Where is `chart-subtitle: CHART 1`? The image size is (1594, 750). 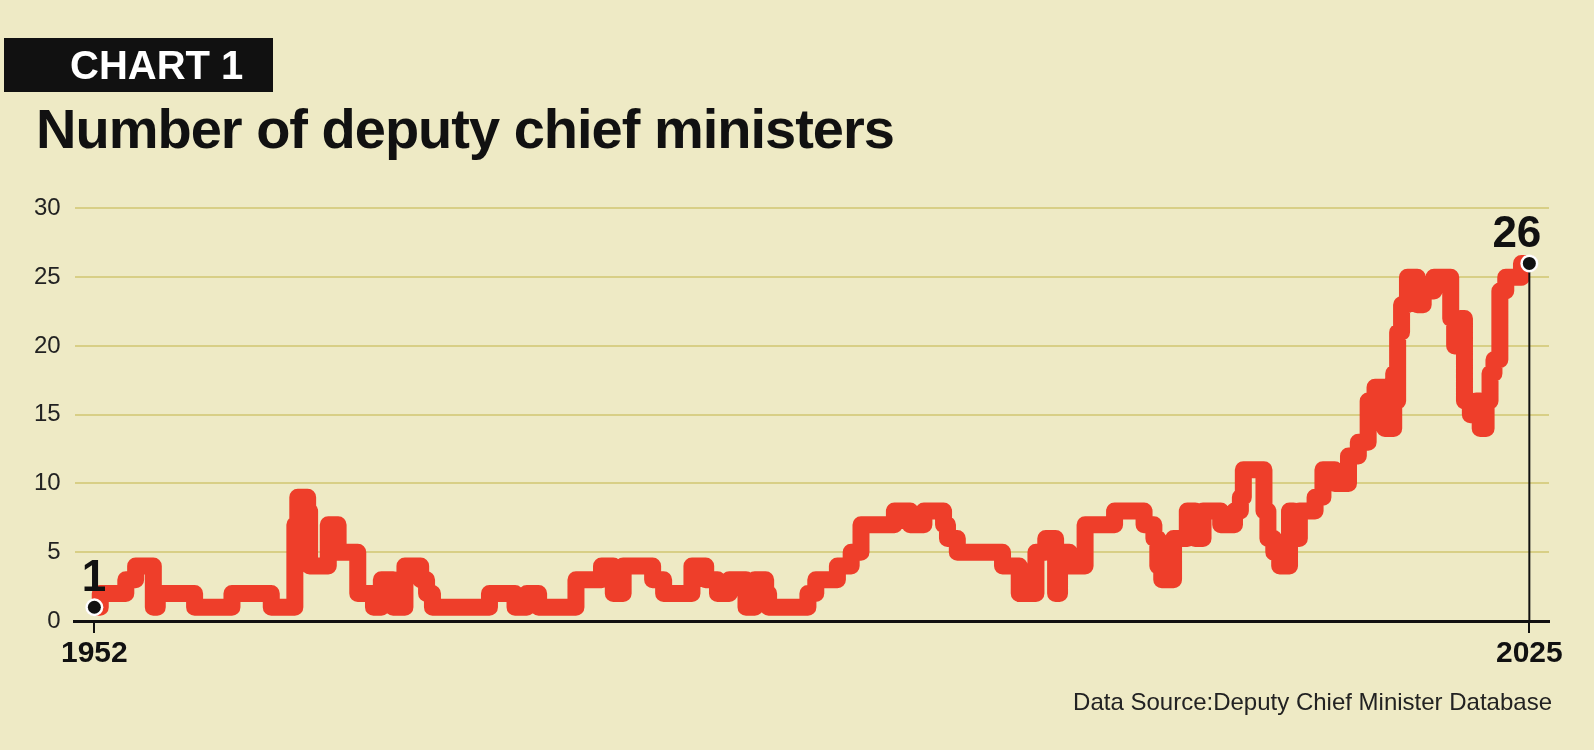
chart-subtitle: CHART 1 is located at coordinates (139, 65).